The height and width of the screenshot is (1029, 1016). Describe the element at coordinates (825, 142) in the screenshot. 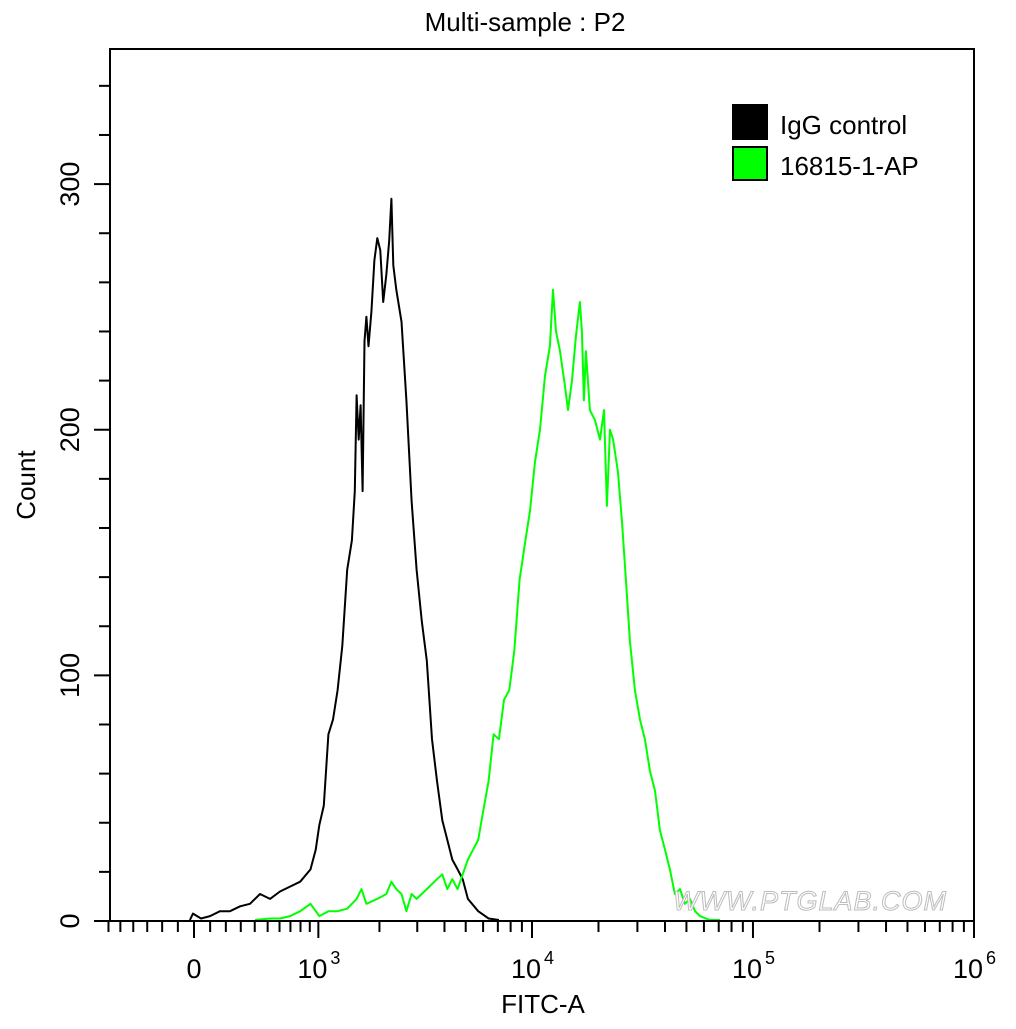

I see `legend: IgG control 16815-1-AP` at that location.